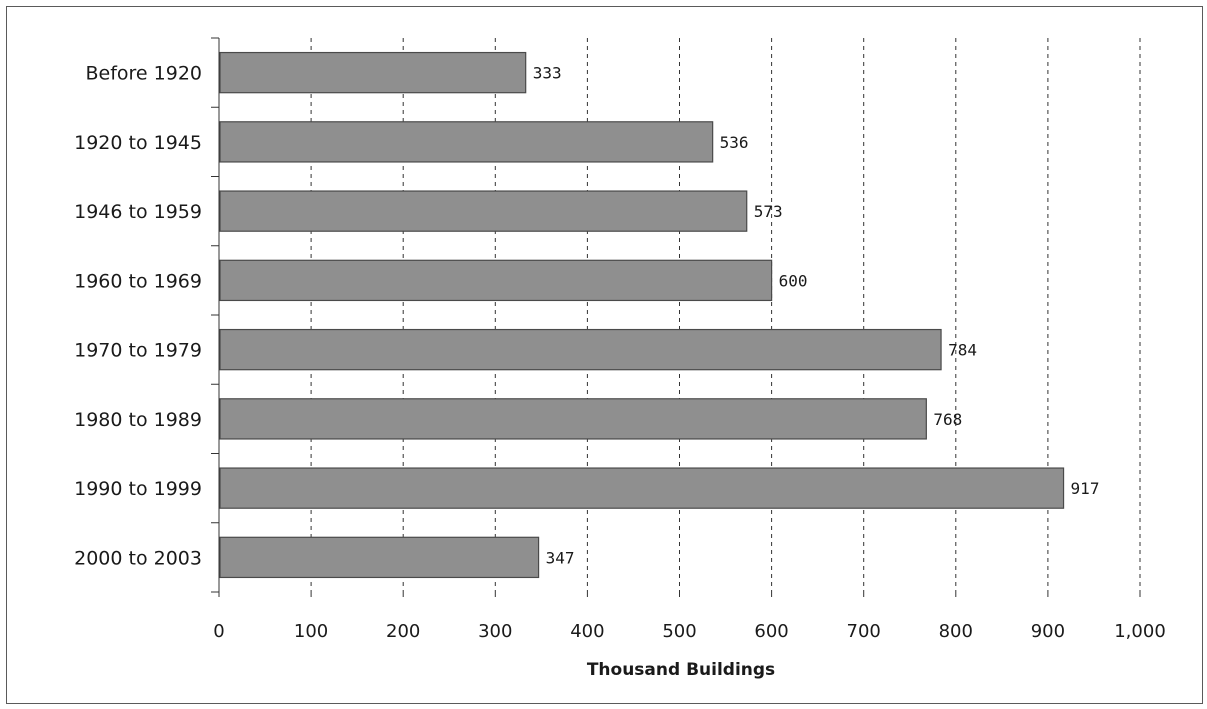  I want to click on data-label: 600, so click(793, 280).